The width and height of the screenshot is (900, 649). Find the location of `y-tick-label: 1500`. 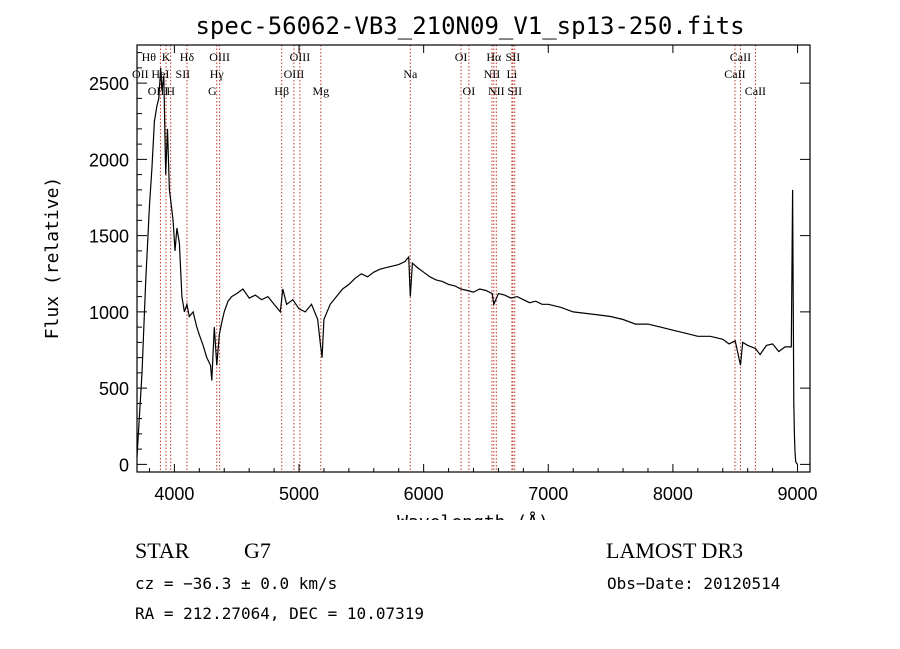

y-tick-label: 1500 is located at coordinates (109, 237).